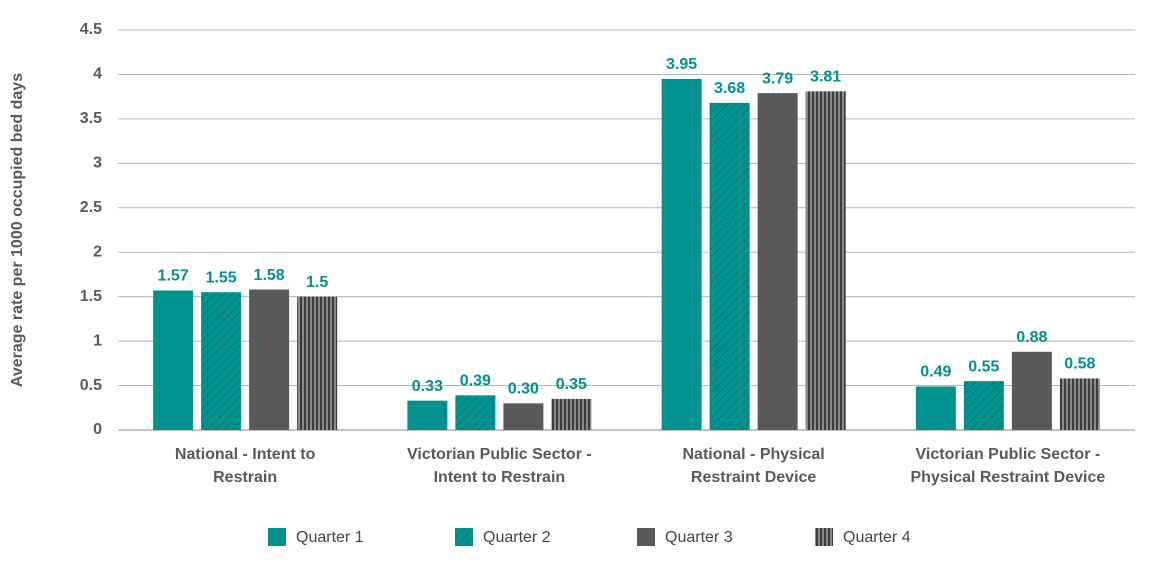 The height and width of the screenshot is (572, 1149). I want to click on y-tick-label: 1.5, so click(91, 296).